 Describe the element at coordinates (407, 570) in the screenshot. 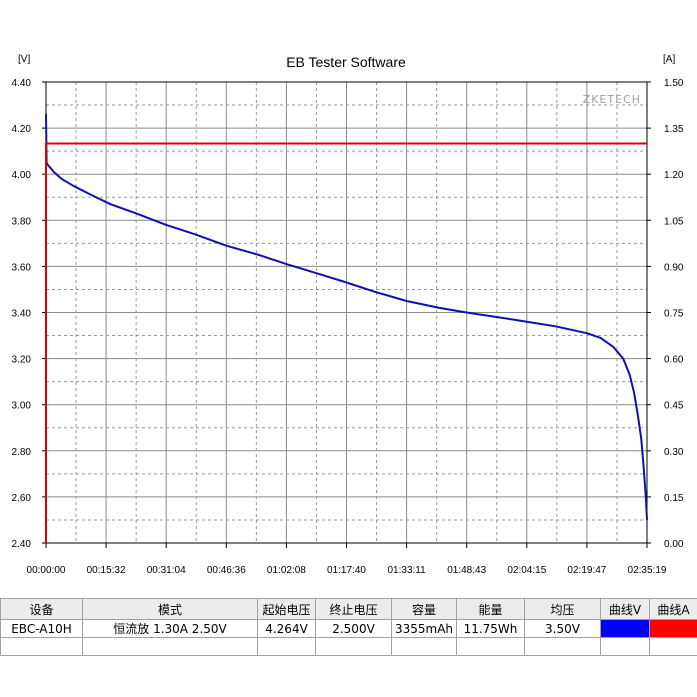

I see `x-tick-label: 01:33:11` at that location.